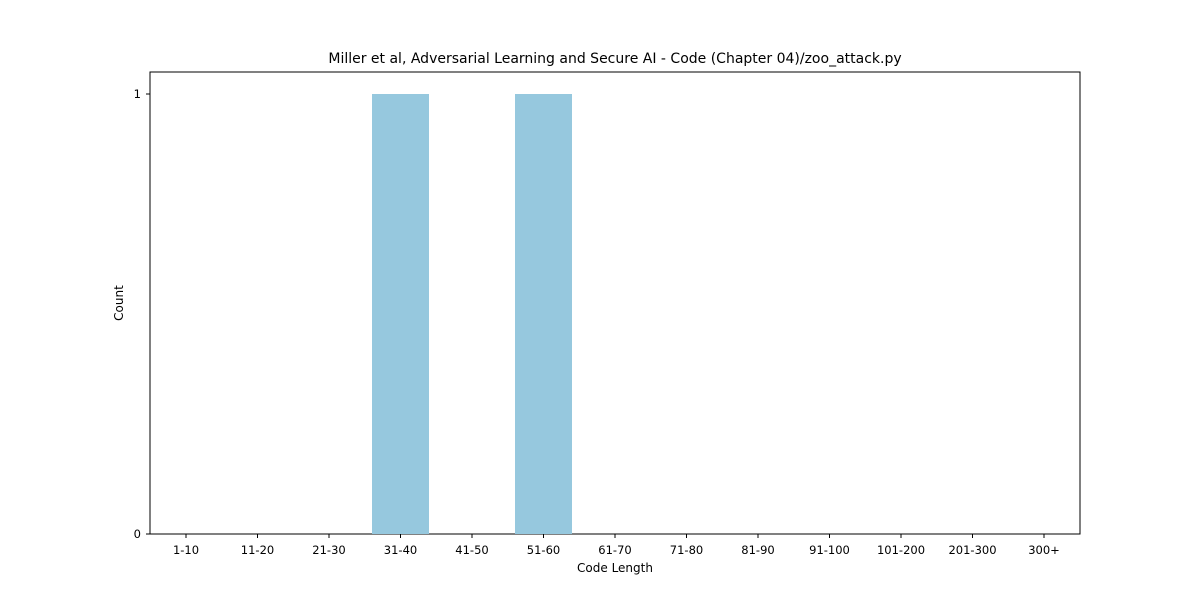  What do you see at coordinates (901, 550) in the screenshot?
I see `x-tick-label: 101-200` at bounding box center [901, 550].